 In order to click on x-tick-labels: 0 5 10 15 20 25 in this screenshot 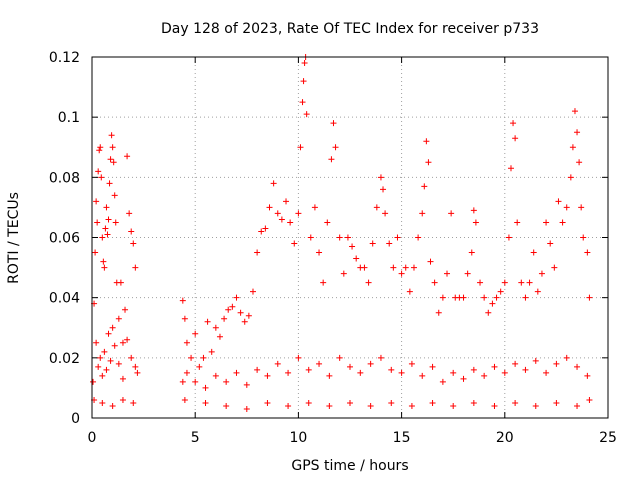, I will do `click(352, 438)`.